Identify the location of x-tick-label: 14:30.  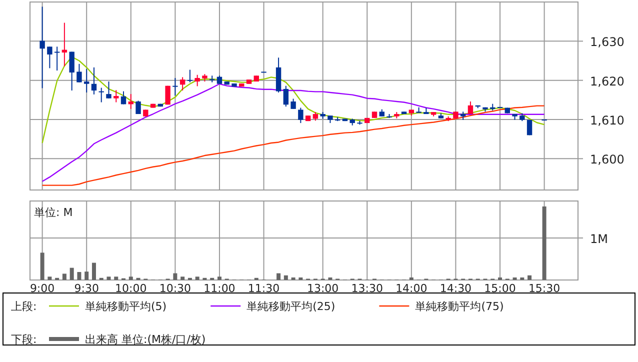
(456, 288).